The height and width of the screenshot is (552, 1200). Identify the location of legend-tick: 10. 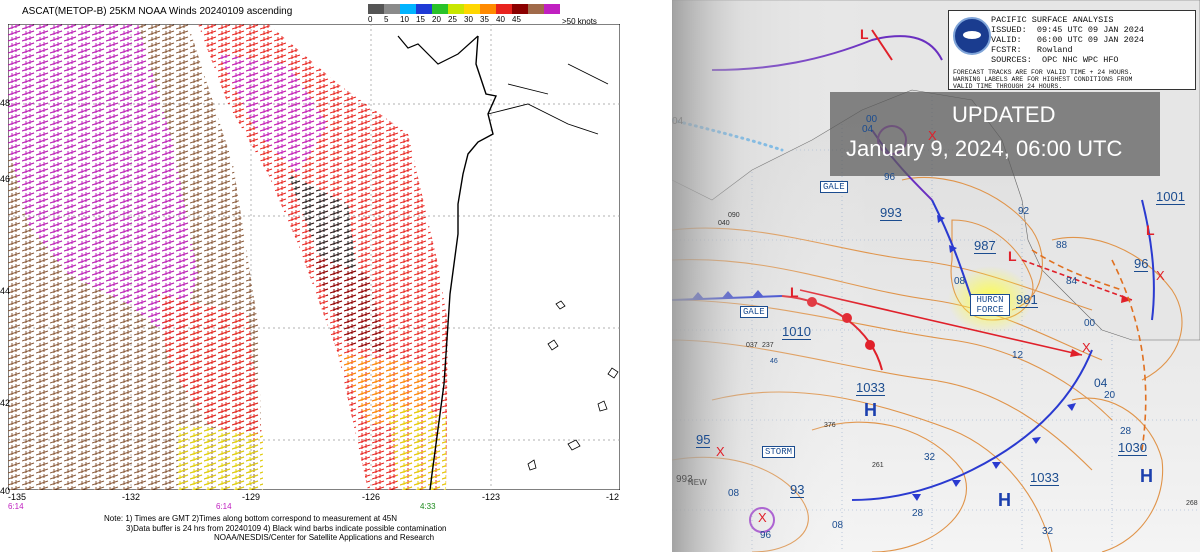
(404, 19).